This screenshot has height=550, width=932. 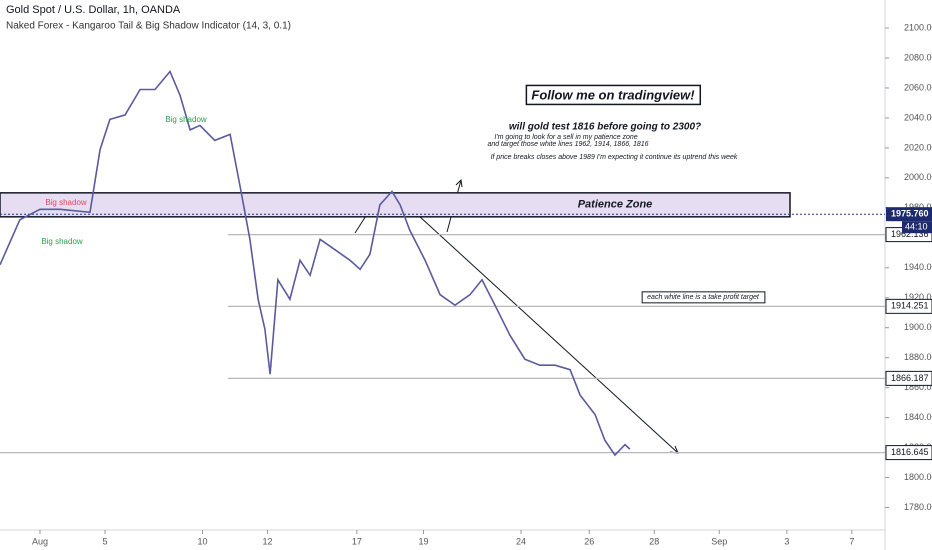 What do you see at coordinates (521, 541) in the screenshot?
I see `x-tick-label: 24` at bounding box center [521, 541].